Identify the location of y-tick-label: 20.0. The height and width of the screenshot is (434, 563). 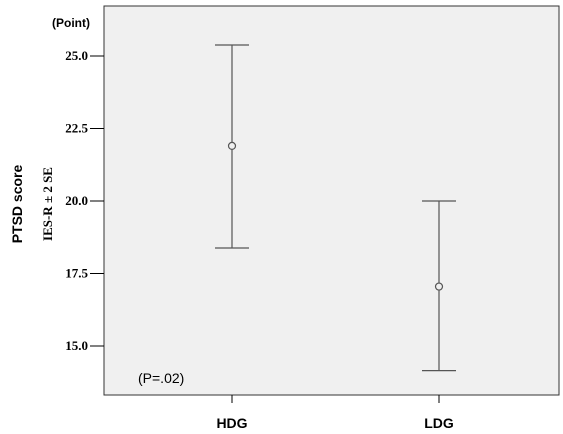
(76, 200).